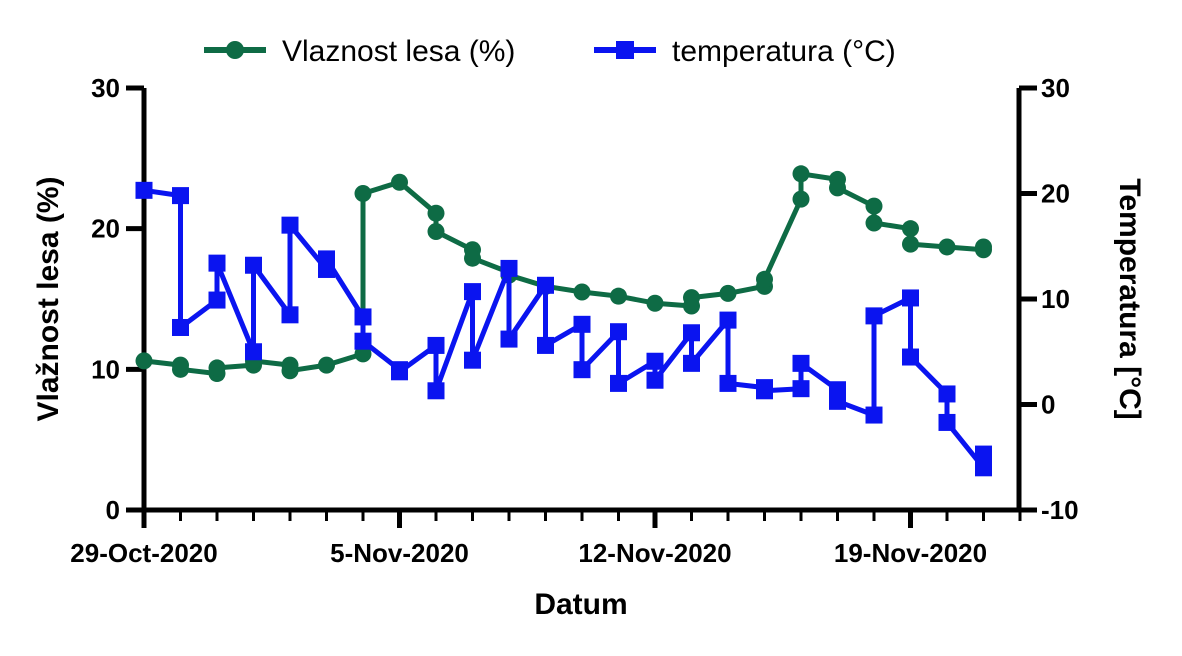 Image resolution: width=1182 pixels, height=656 pixels. I want to click on x-tick-label: 12-Nov-2020, so click(654, 553).